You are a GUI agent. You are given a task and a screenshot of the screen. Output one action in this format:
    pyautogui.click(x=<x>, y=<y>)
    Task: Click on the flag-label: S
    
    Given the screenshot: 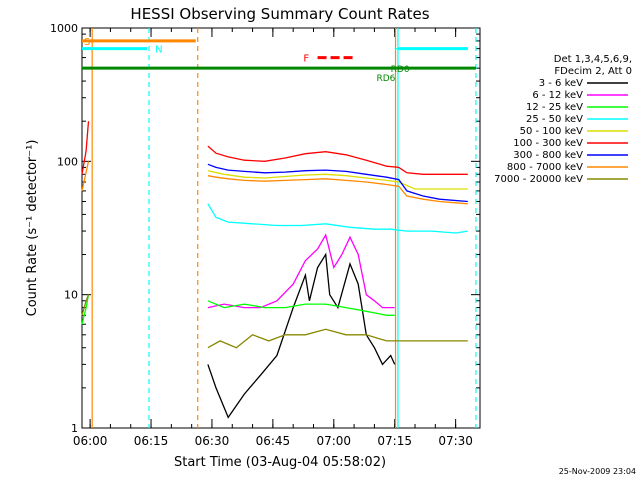 What is the action you would take?
    pyautogui.click(x=87, y=42)
    